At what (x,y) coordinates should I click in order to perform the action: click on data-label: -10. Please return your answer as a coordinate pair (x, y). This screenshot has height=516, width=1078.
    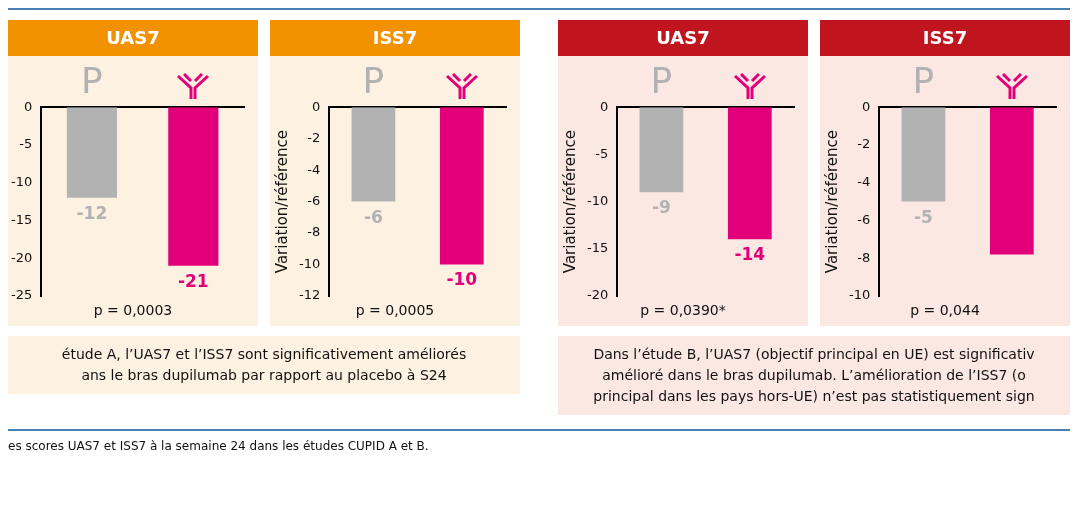
    Looking at the image, I should click on (462, 279).